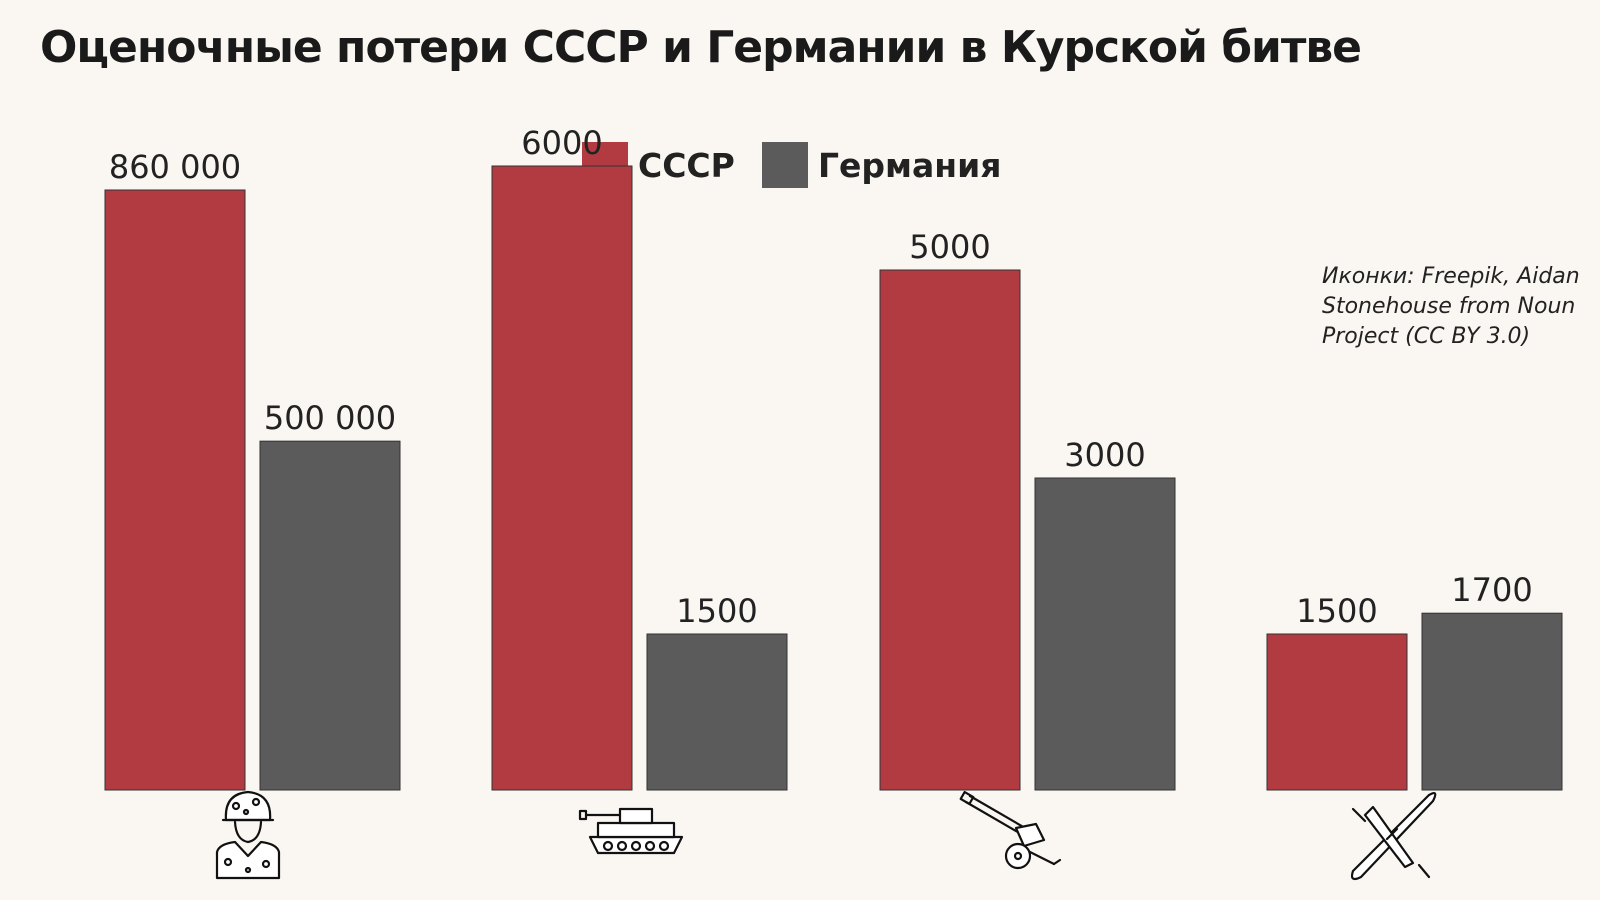  I want to click on soldier-icon, so click(248, 835).